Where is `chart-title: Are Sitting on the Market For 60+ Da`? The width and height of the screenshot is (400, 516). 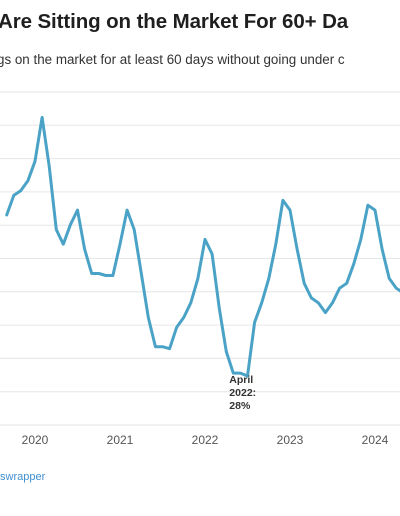
chart-title: Are Sitting on the Market For 60+ Da is located at coordinates (174, 21).